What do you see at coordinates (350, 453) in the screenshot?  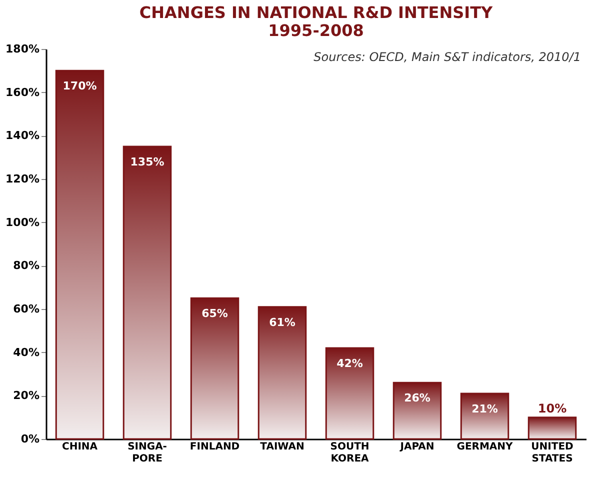 I see `x-tick-label: SOUTH KOREA` at bounding box center [350, 453].